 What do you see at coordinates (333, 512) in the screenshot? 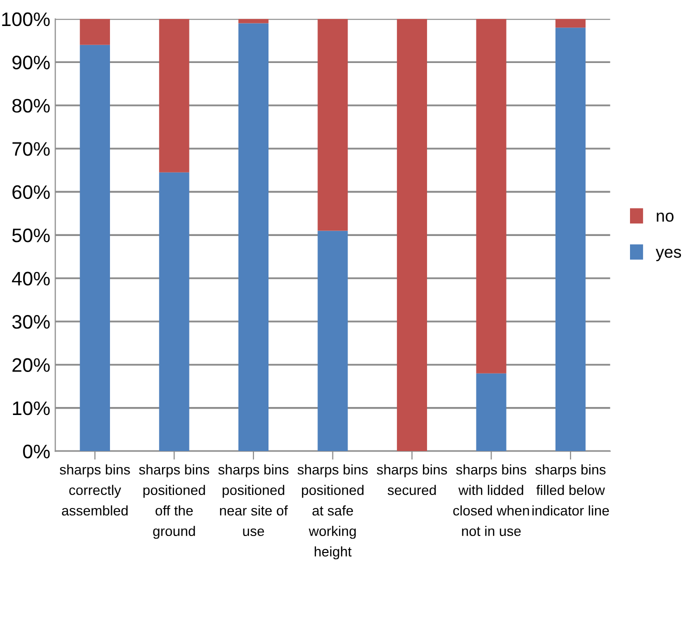
I see `x-tick-label: sharps bins positioned at safe working height` at bounding box center [333, 512].